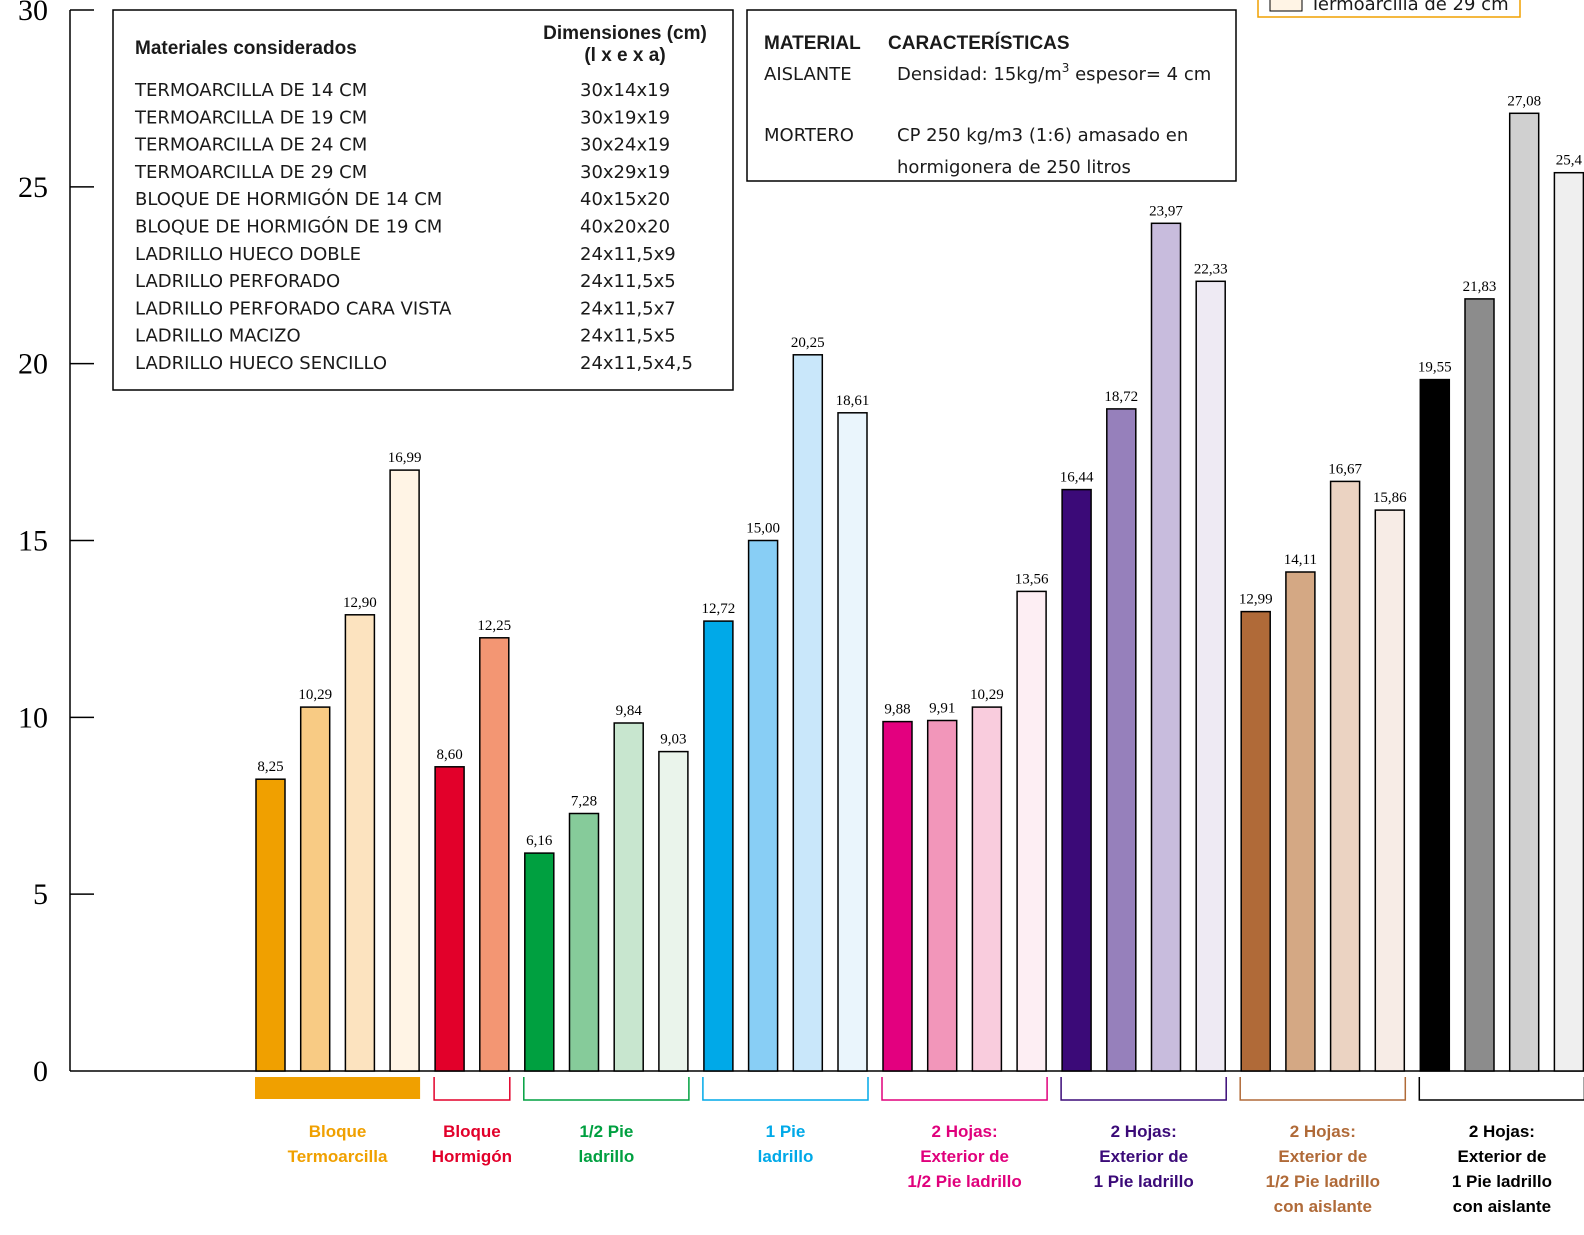  What do you see at coordinates (584, 802) in the screenshot?
I see `bar-value-label: 7,28` at bounding box center [584, 802].